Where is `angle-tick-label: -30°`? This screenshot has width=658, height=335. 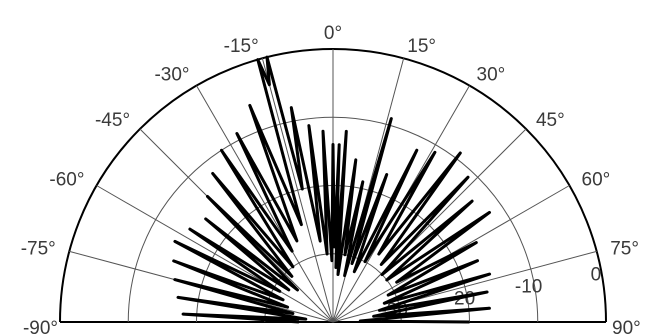 angle-tick-label: -30° is located at coordinates (171, 74).